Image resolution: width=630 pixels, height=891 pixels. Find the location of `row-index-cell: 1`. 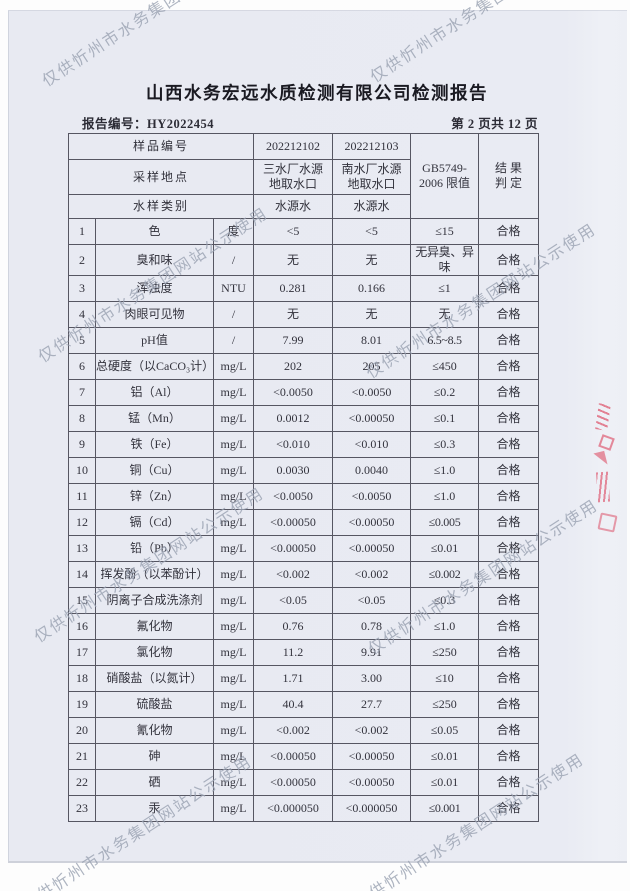

row-index-cell: 1 is located at coordinates (82, 231).